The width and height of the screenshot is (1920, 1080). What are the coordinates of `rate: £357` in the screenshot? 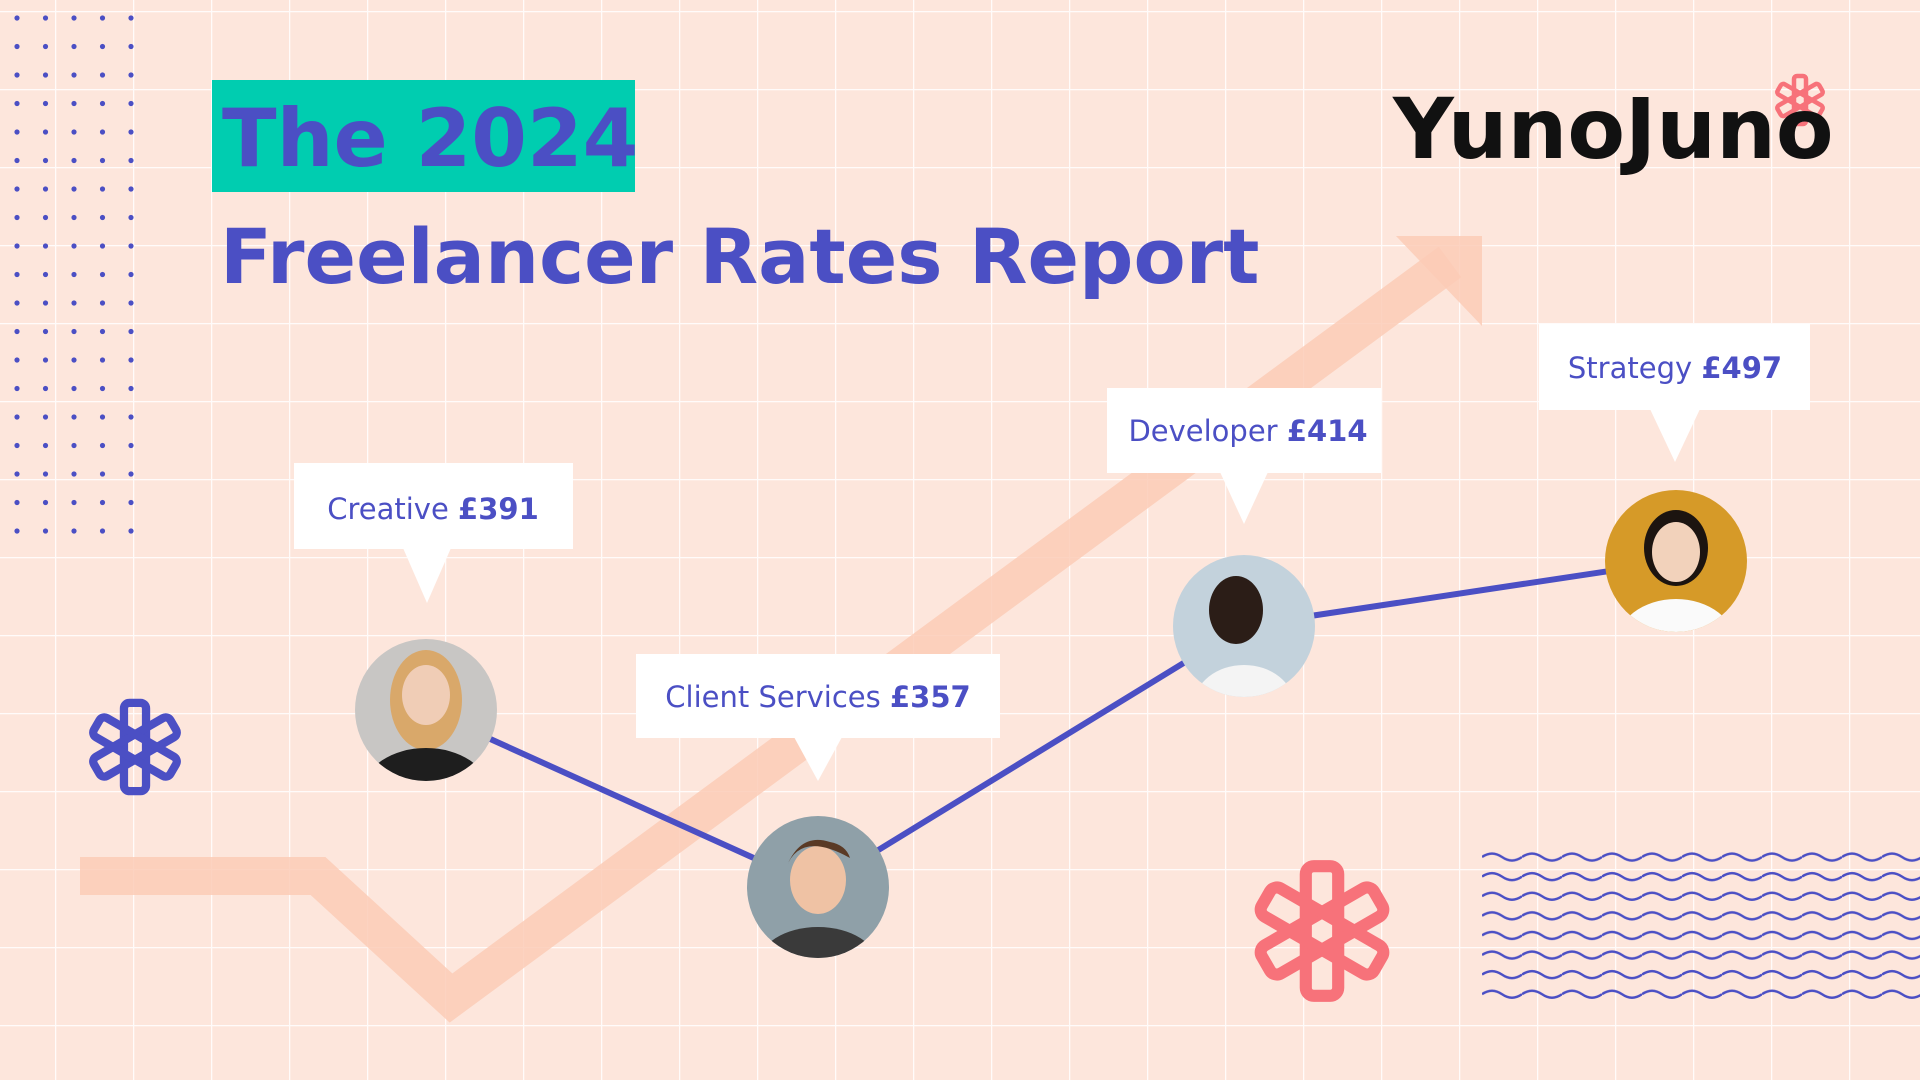 It's located at (930, 697).